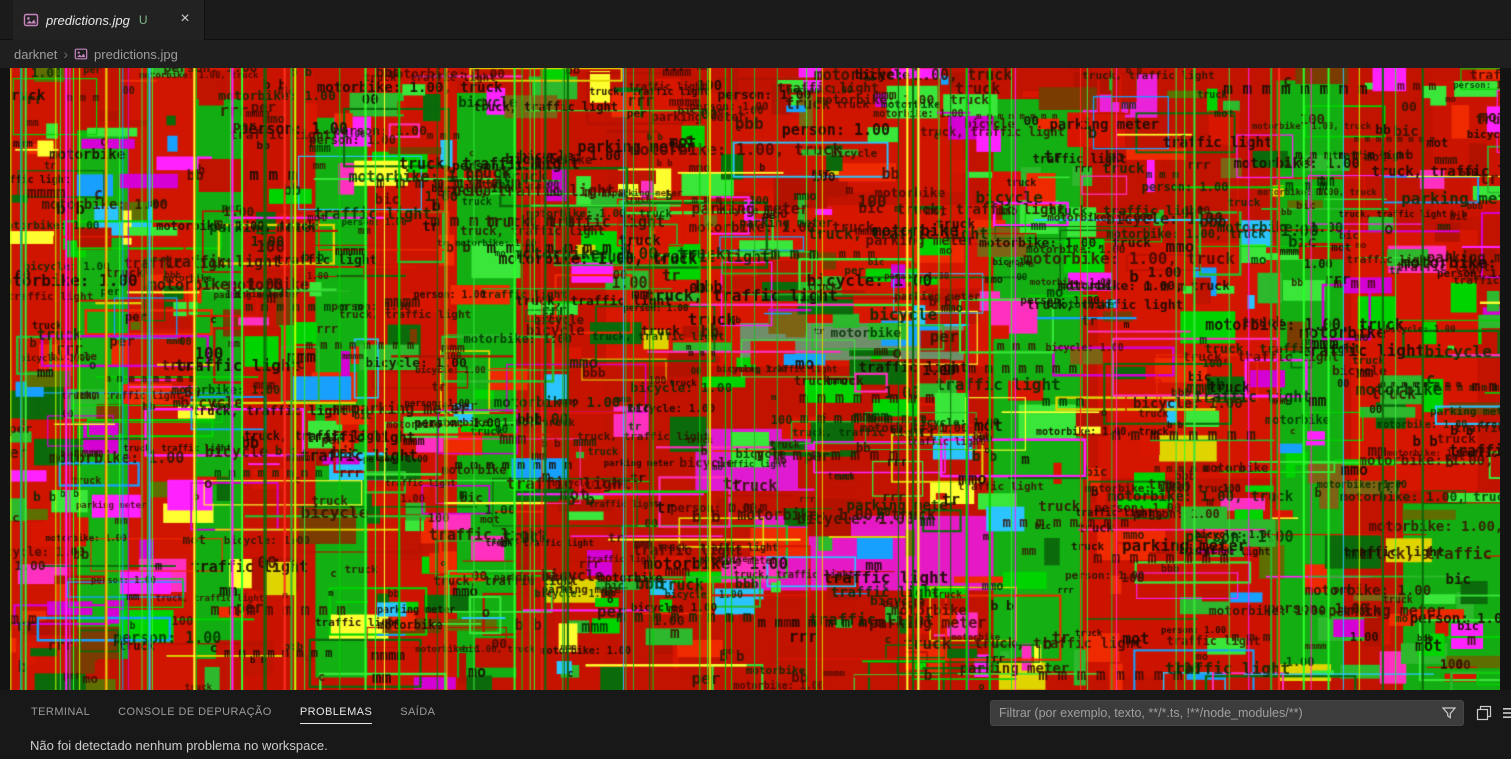  What do you see at coordinates (36, 54) in the screenshot?
I see `breadcrumb-folder: darknet` at bounding box center [36, 54].